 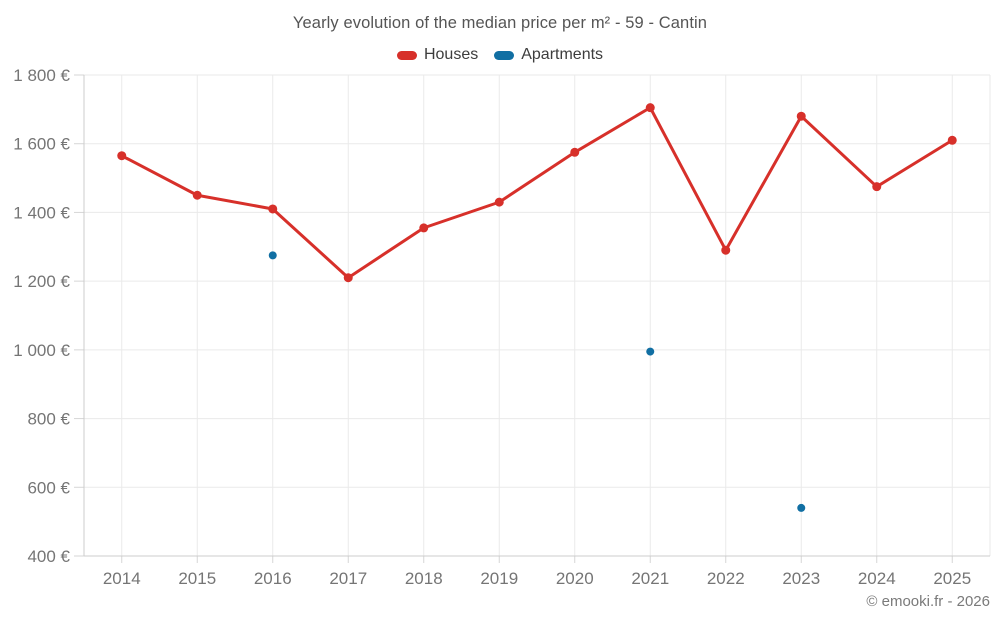 I want to click on houses-point-2017, so click(x=348, y=278).